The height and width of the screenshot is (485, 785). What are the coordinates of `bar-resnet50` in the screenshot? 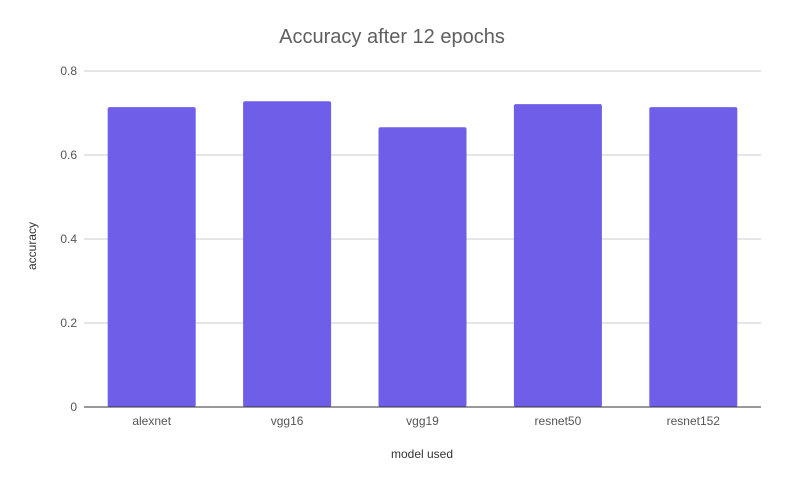 It's located at (557, 256).